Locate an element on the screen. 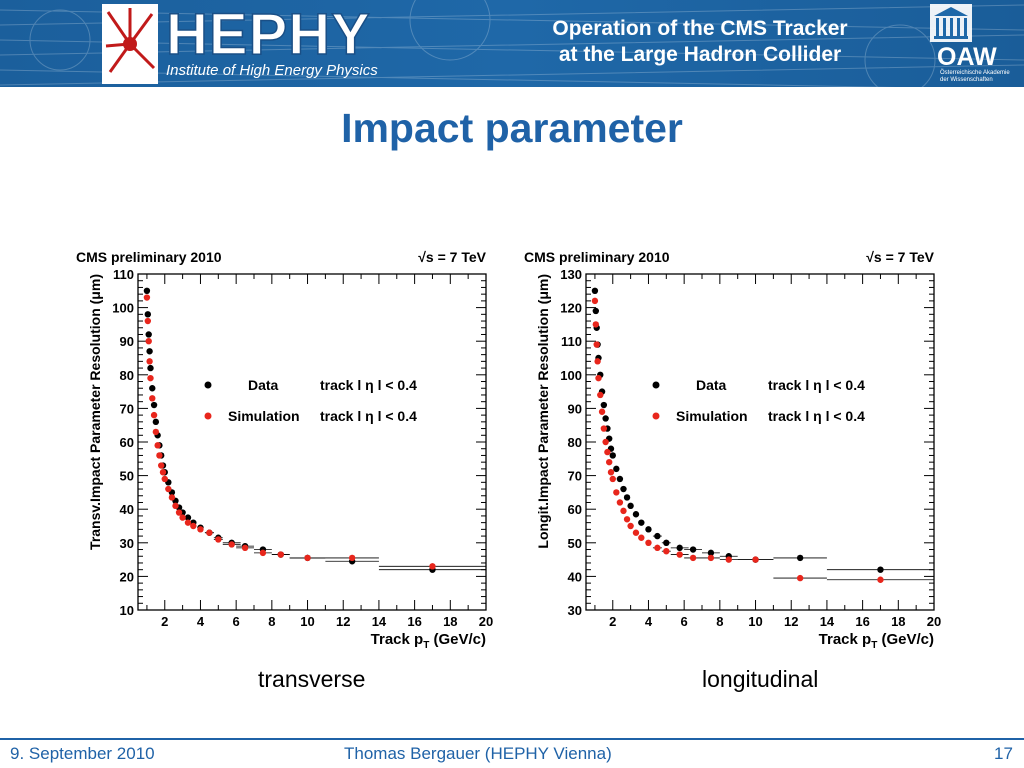 The image size is (1024, 768). y-tick-label: 110 is located at coordinates (123, 274).